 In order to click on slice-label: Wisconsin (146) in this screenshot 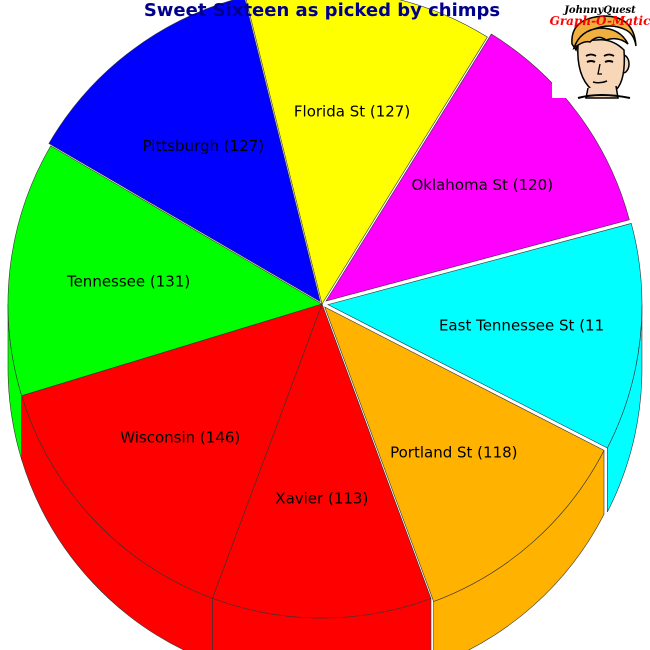, I will do `click(180, 437)`.